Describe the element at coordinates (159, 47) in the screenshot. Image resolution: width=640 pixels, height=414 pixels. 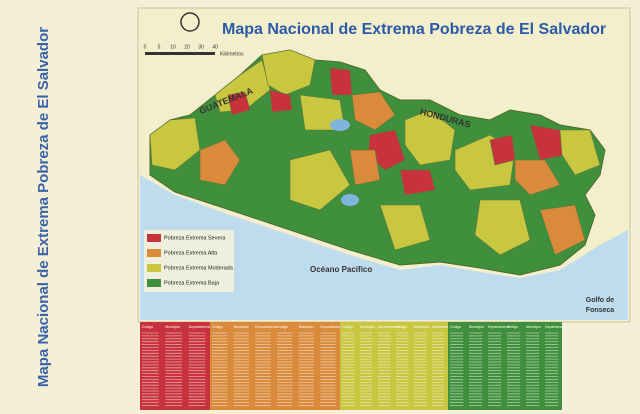
I see `scale-tick: 5` at that location.